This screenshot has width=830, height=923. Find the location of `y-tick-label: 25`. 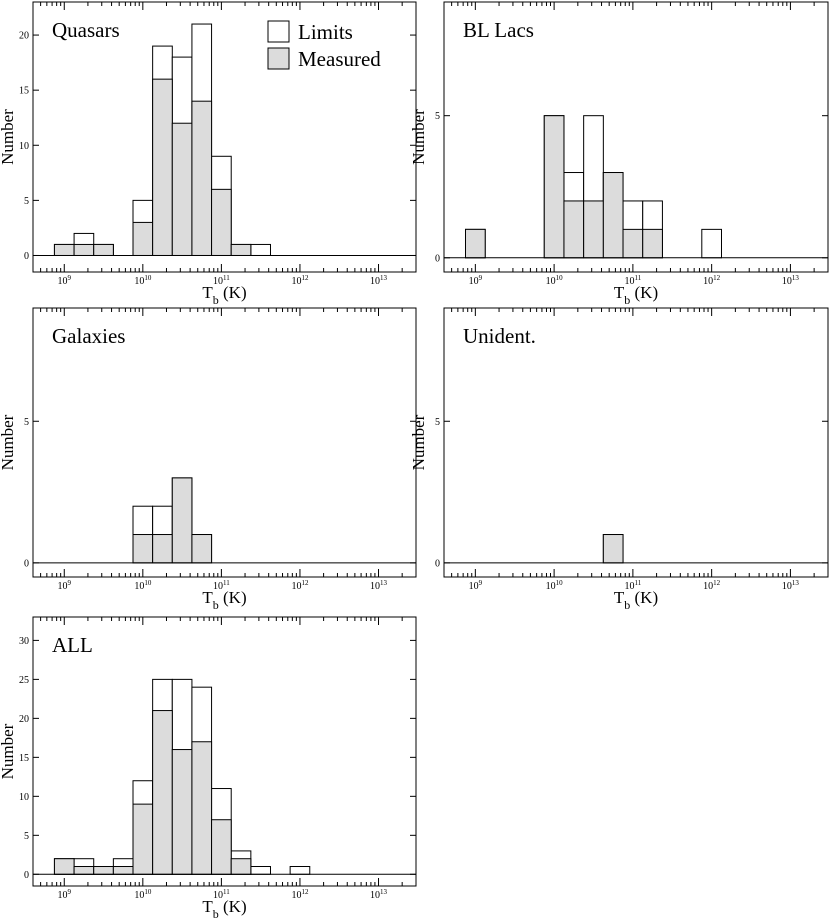

y-tick-label: 25 is located at coordinates (24, 680).